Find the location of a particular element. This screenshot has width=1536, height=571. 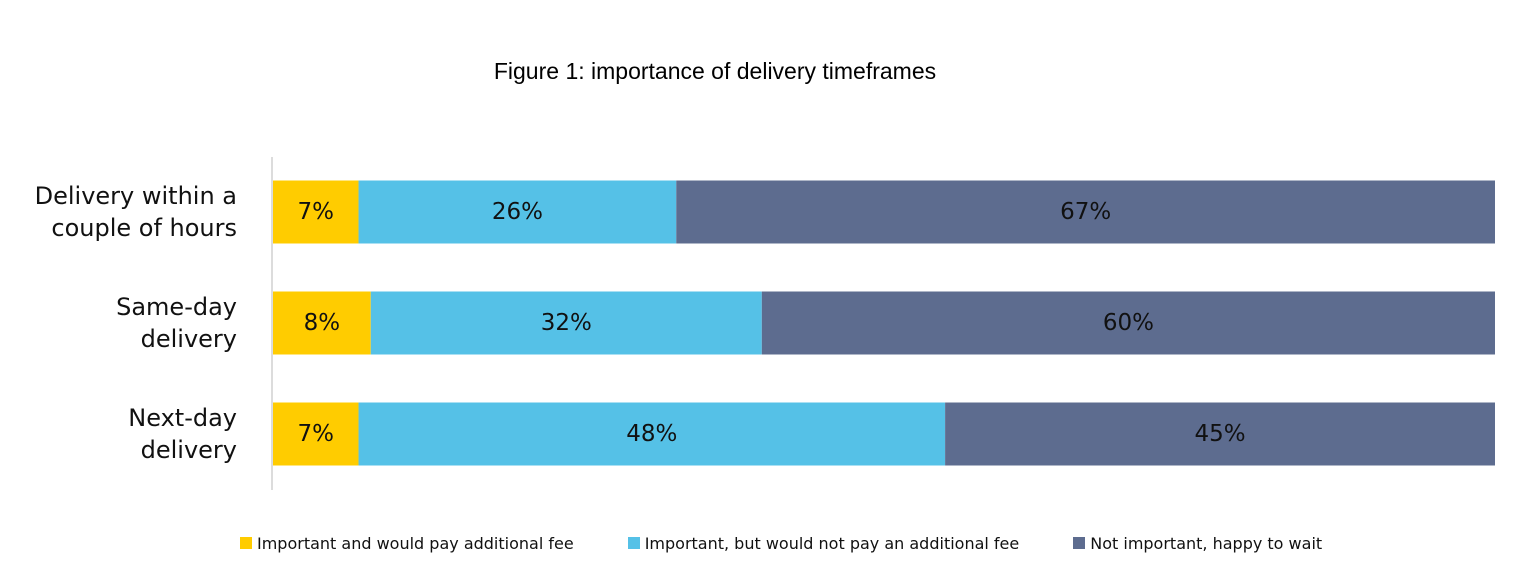

category-label: Delivery within a is located at coordinates (136, 196).